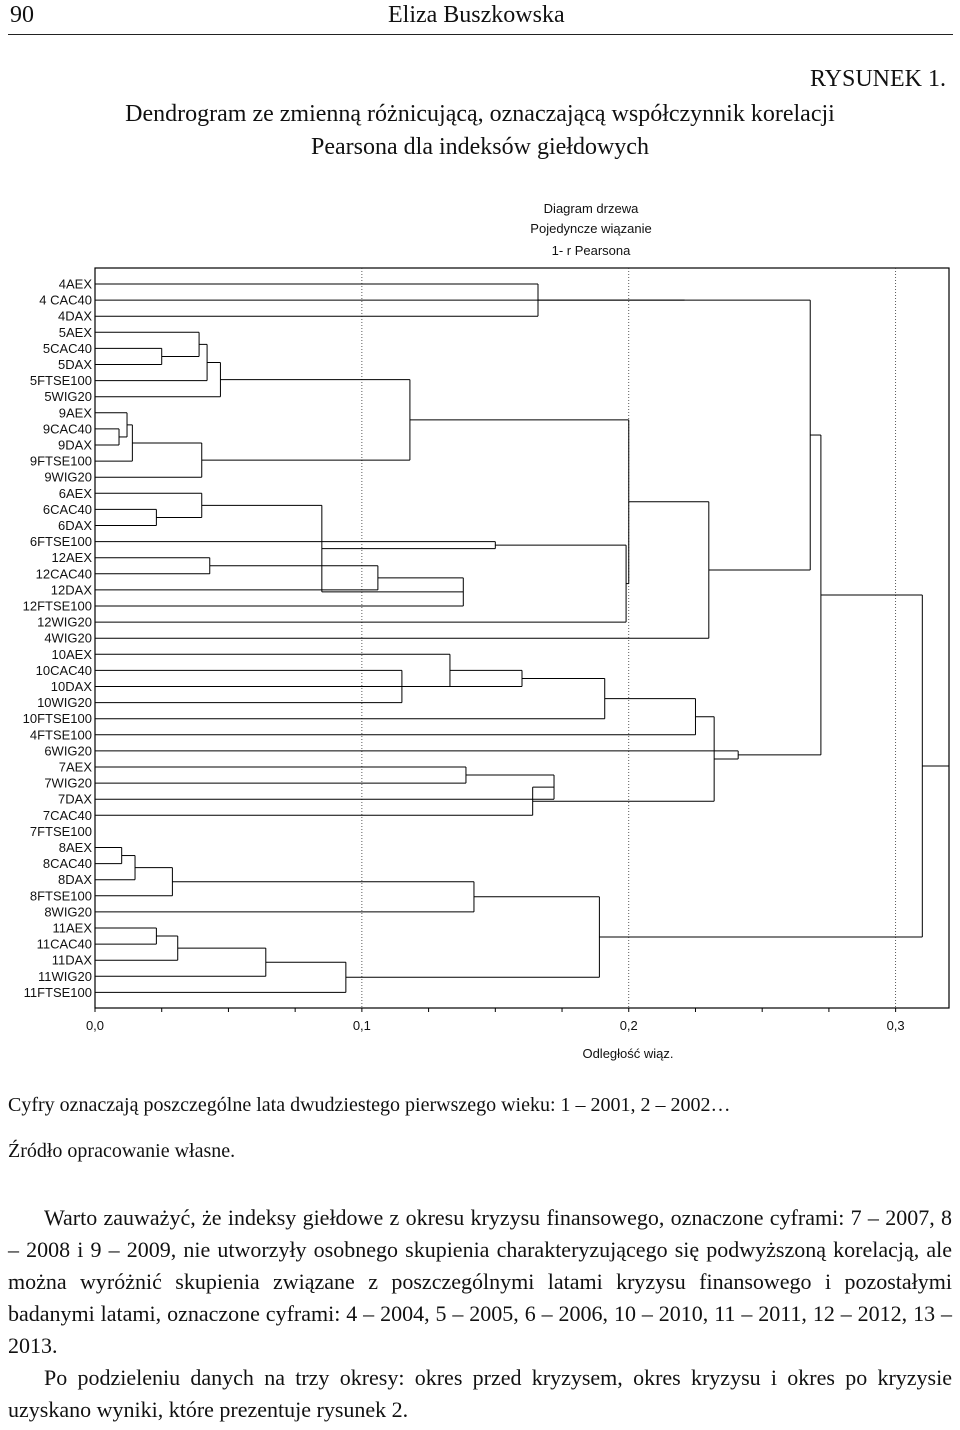 The image size is (960, 1430). What do you see at coordinates (64, 670) in the screenshot?
I see `leaf-label: 10CAC40` at bounding box center [64, 670].